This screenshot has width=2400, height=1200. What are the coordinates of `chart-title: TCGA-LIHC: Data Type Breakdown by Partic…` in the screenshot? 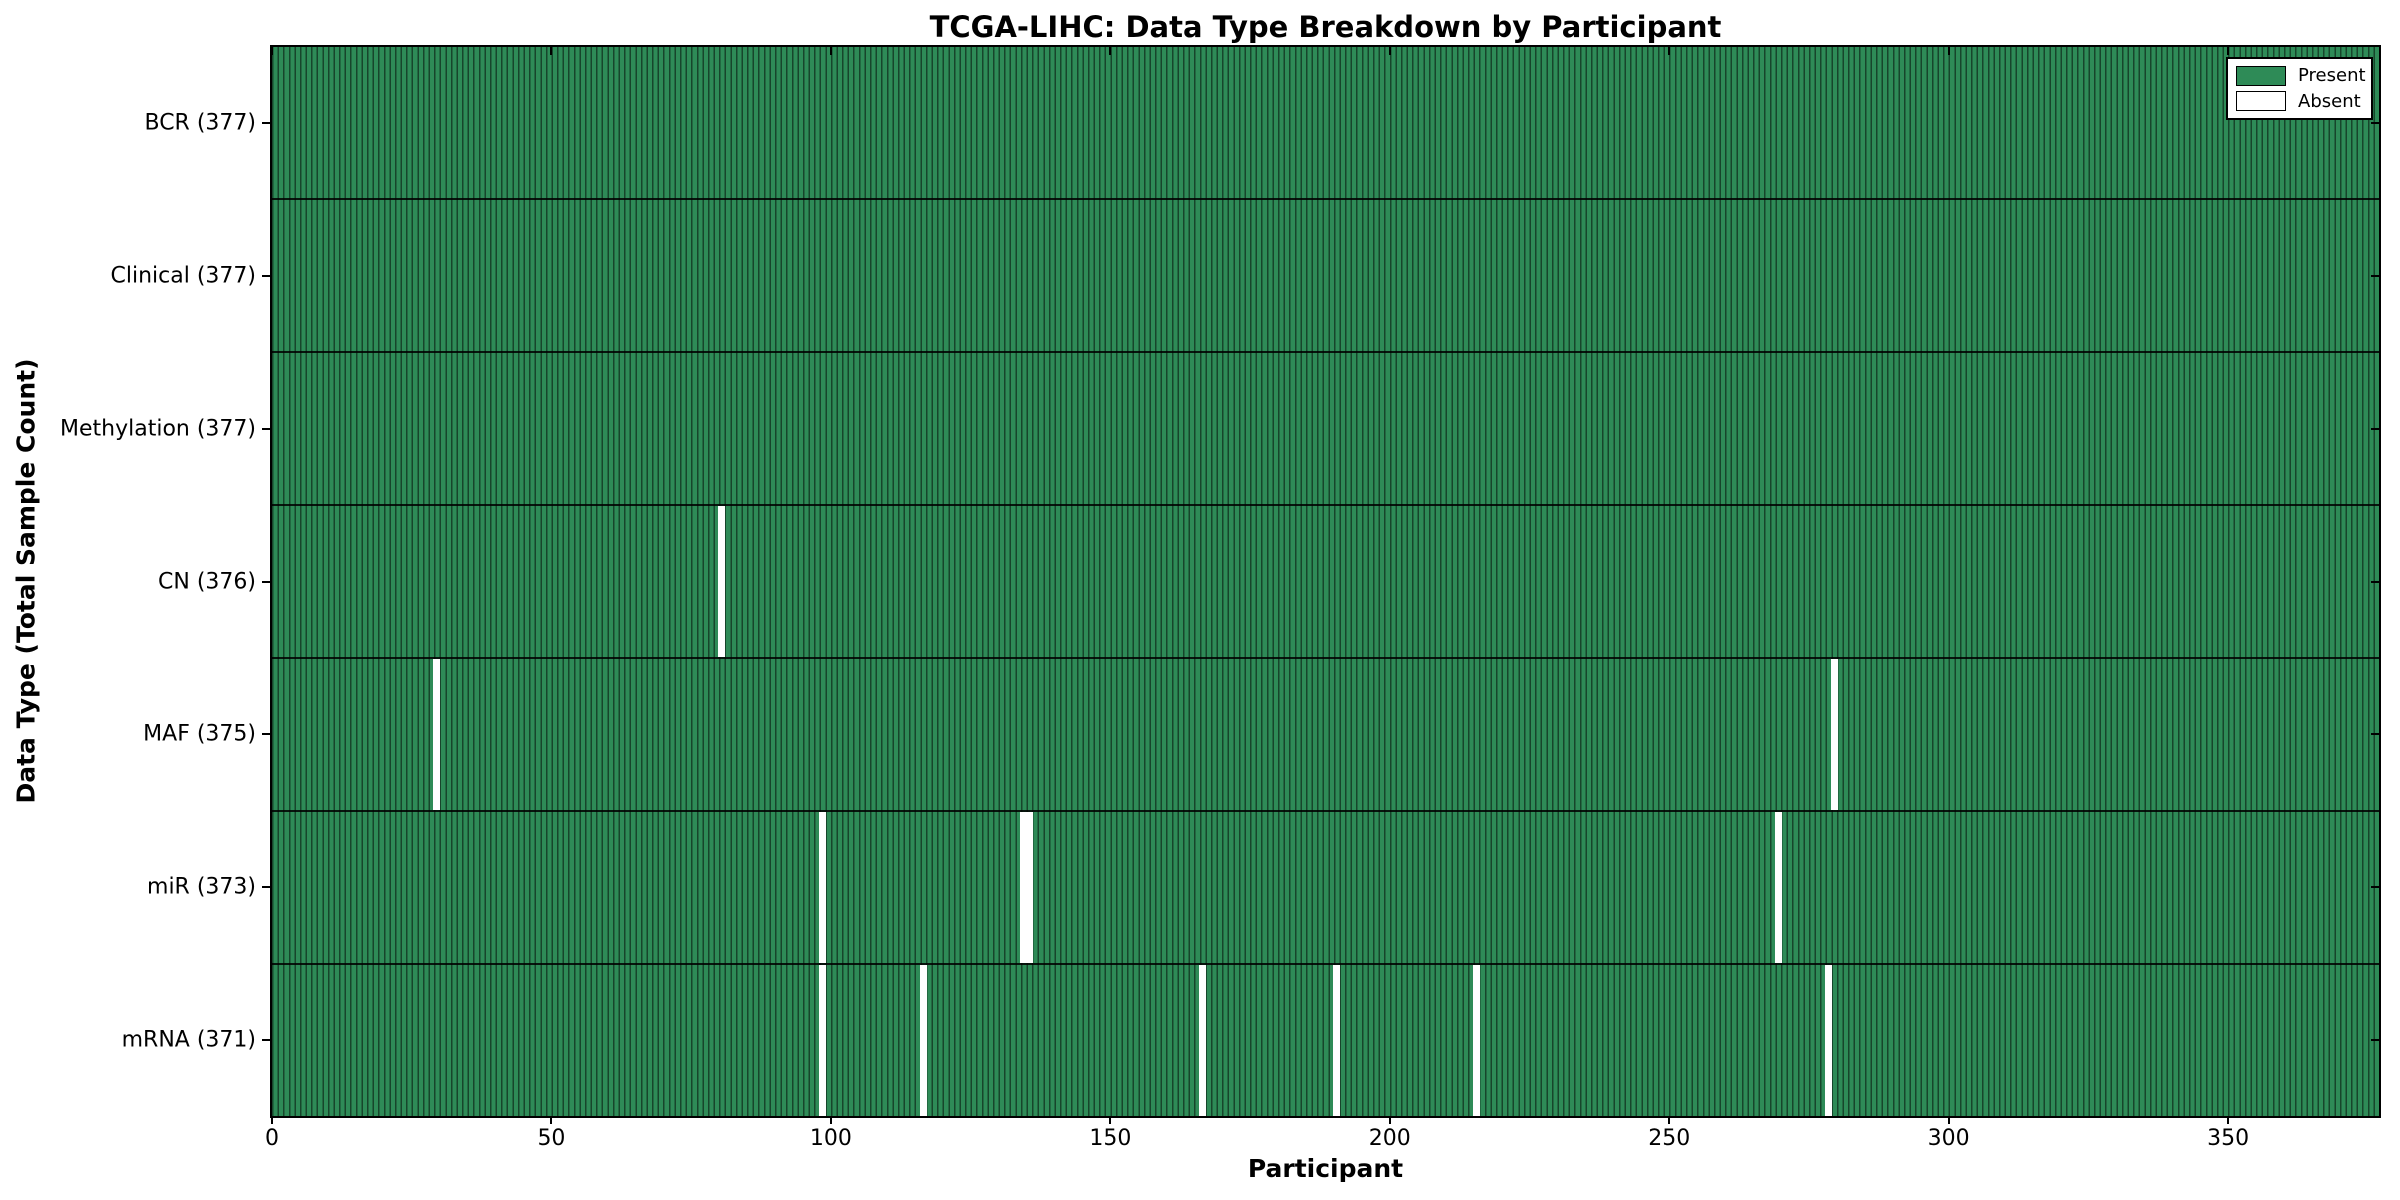 It's located at (1325, 27).